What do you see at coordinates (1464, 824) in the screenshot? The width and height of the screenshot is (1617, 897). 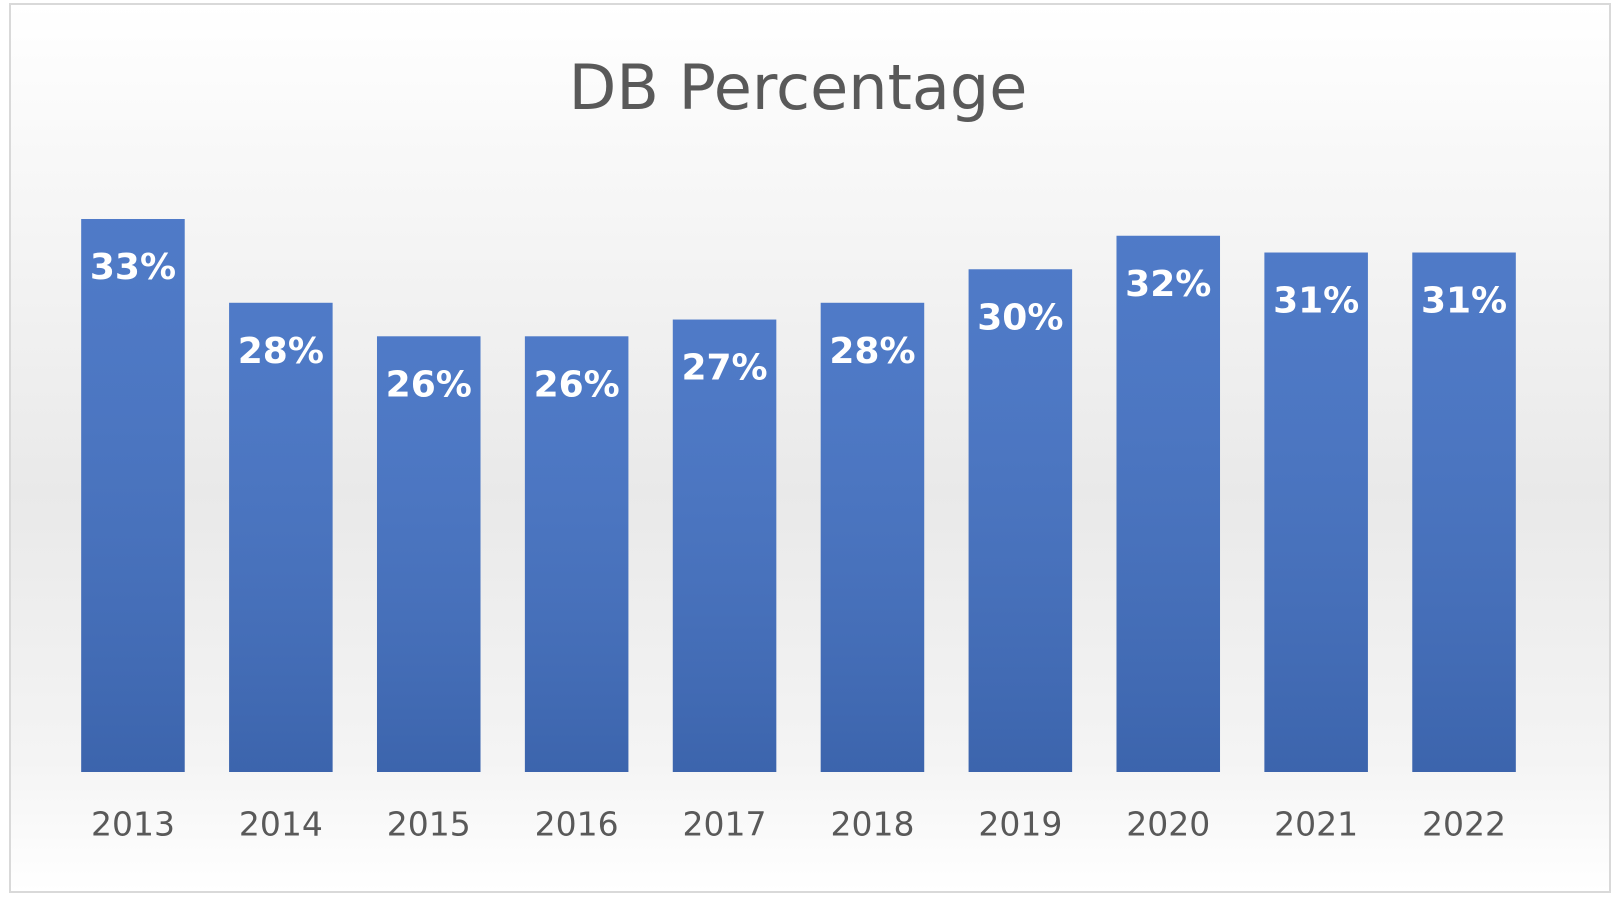 I see `x-tick-label: 2022` at bounding box center [1464, 824].